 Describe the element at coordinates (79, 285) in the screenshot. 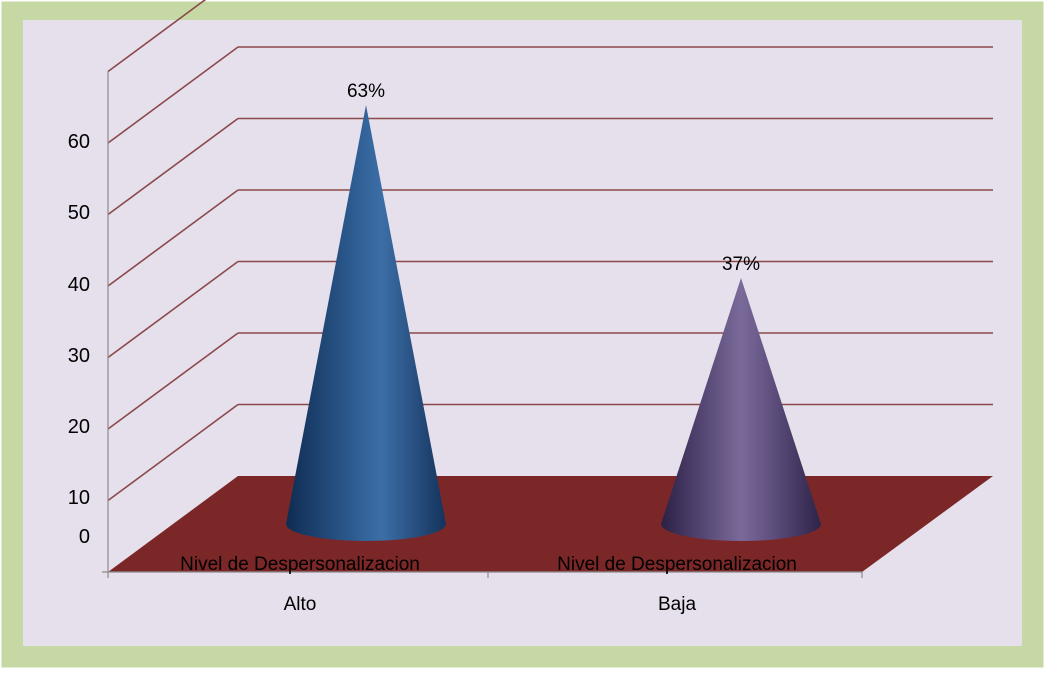

I see `y-tick-label: 40` at that location.